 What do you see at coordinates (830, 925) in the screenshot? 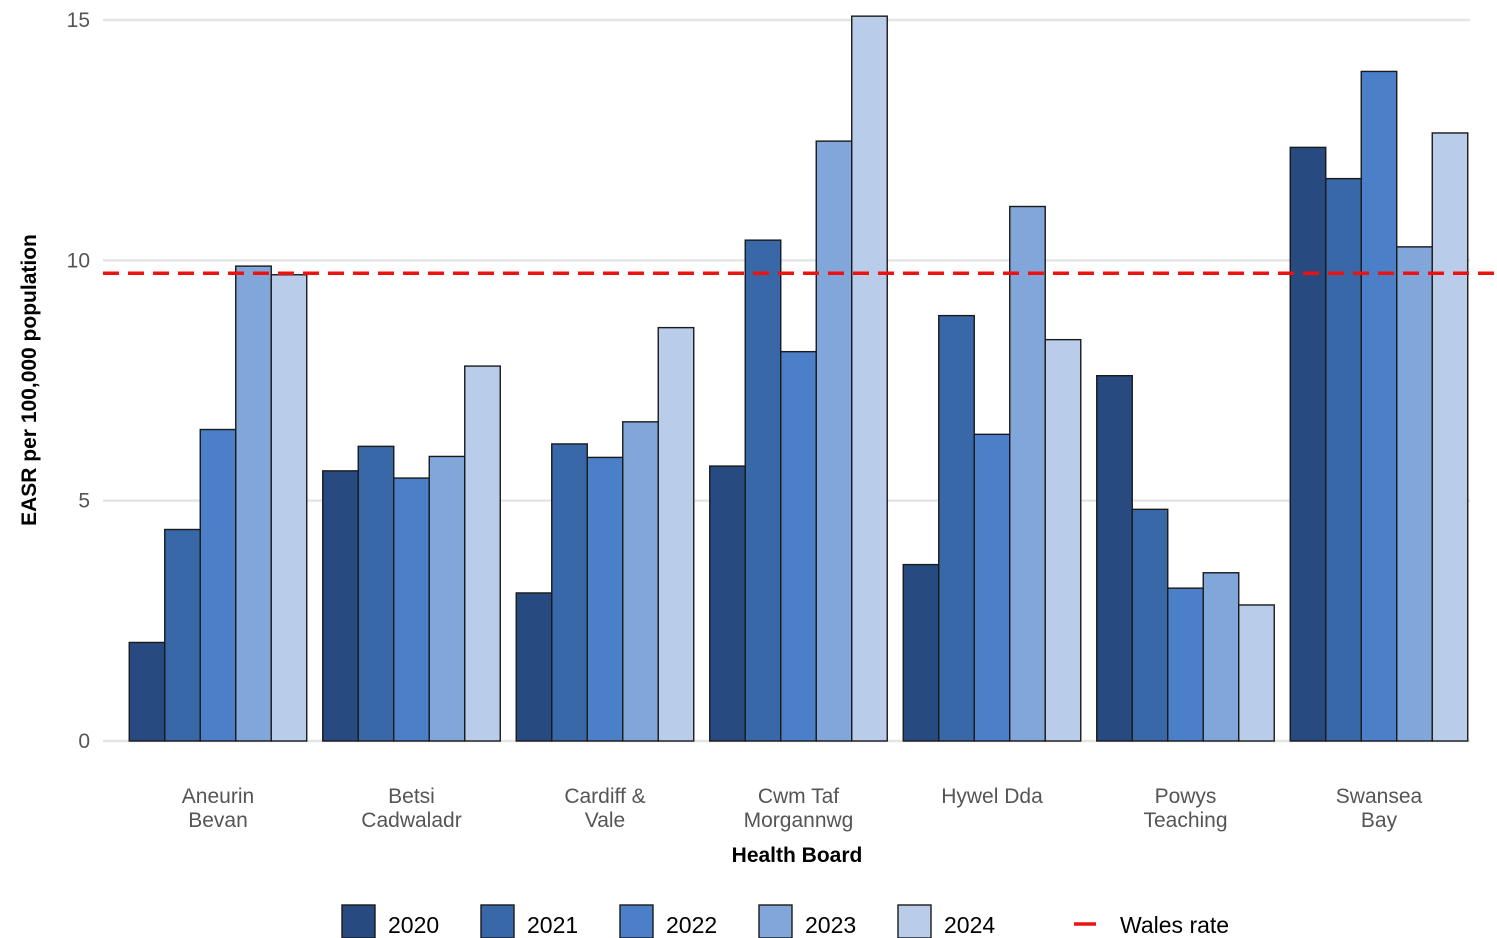
I see `legend-label: 2023` at bounding box center [830, 925].